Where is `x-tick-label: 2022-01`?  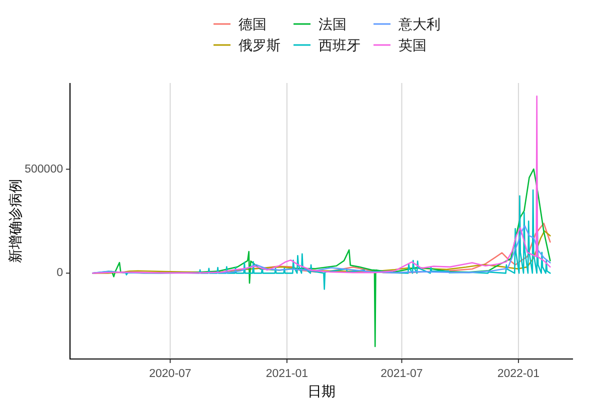 x-tick-label: 2022-01 is located at coordinates (518, 374).